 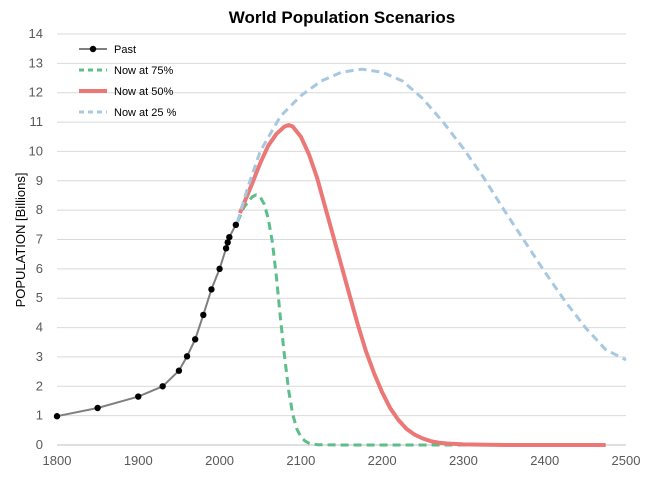 I want to click on x-tick-label-1800: 1800, so click(x=57, y=460).